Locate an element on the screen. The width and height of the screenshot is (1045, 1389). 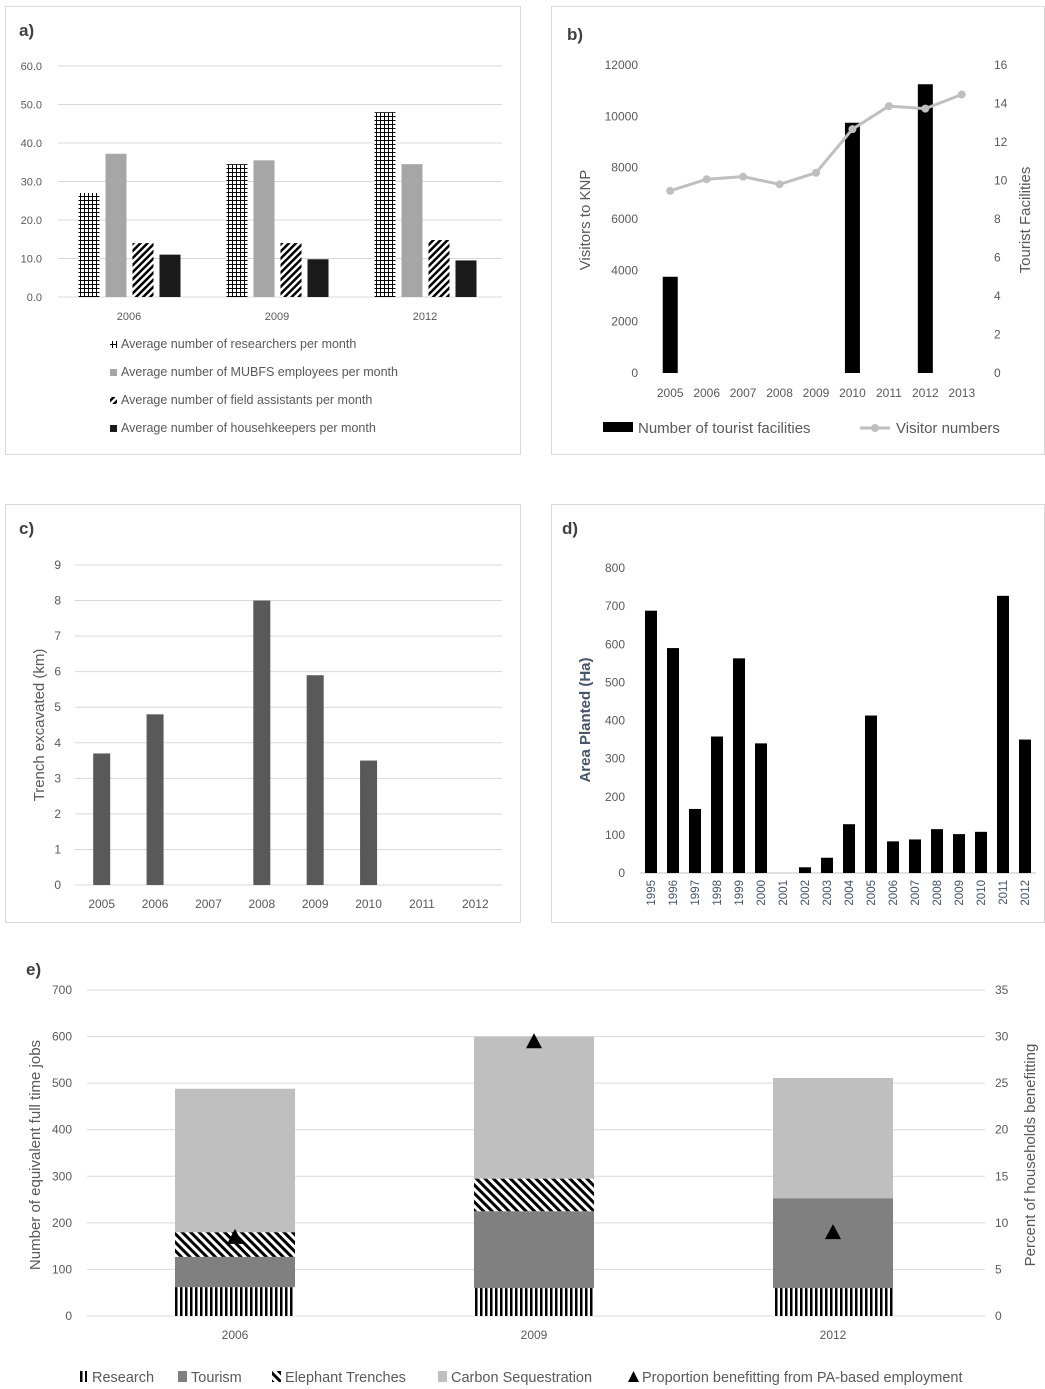
d-xtick-label: 2002 is located at coordinates (806, 893).